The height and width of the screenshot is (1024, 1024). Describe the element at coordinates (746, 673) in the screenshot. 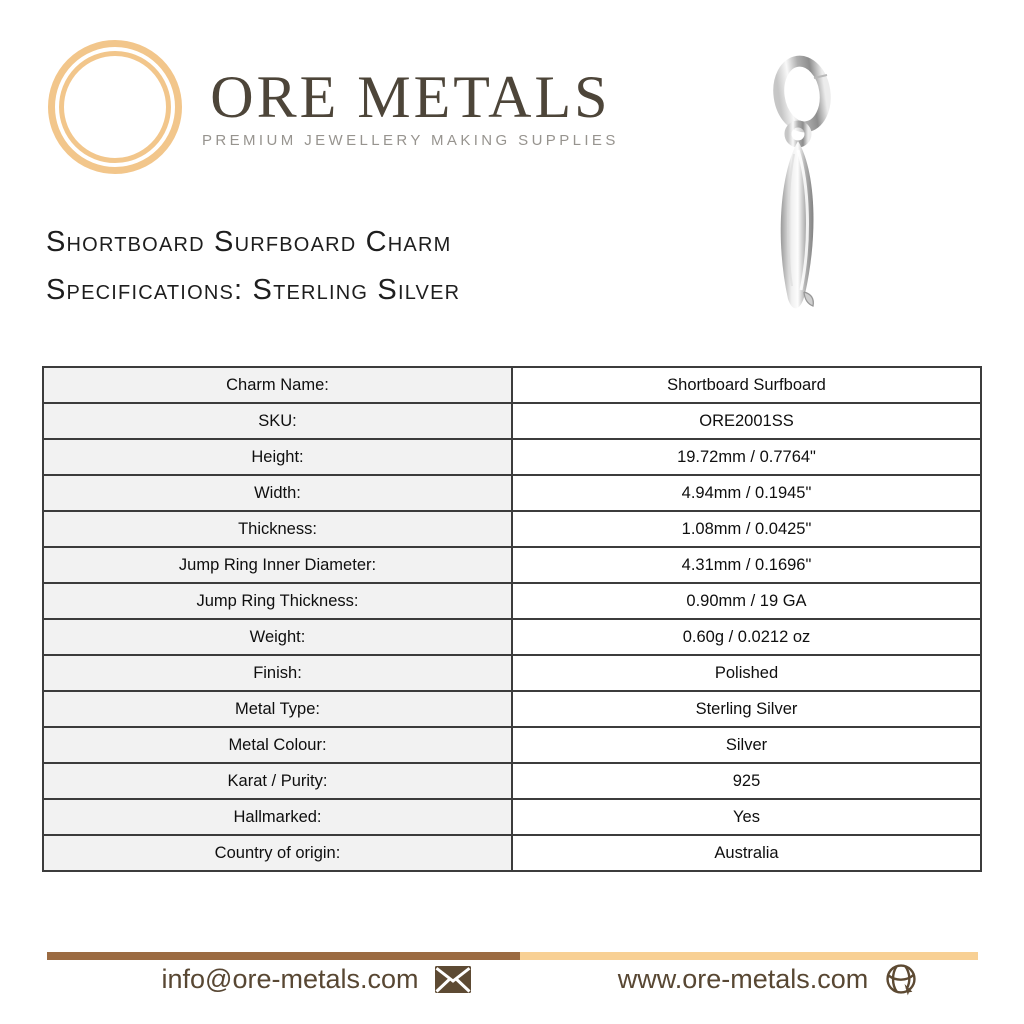

I see `spec-value: Polished` at that location.